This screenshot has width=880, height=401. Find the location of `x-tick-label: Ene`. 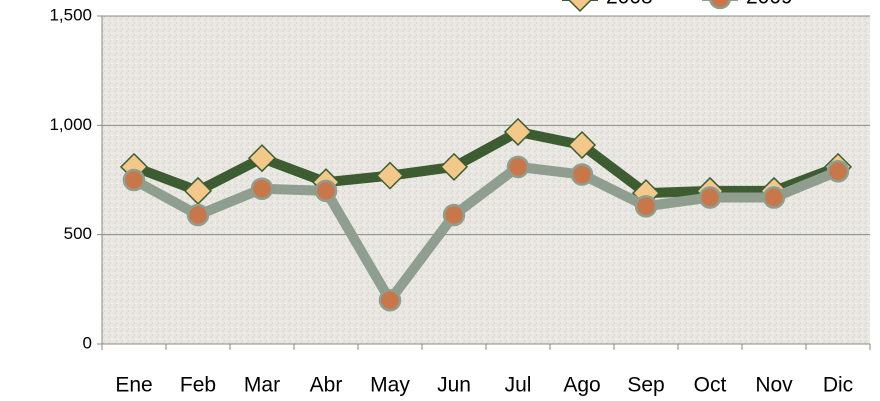

x-tick-label: Ene is located at coordinates (133, 385).